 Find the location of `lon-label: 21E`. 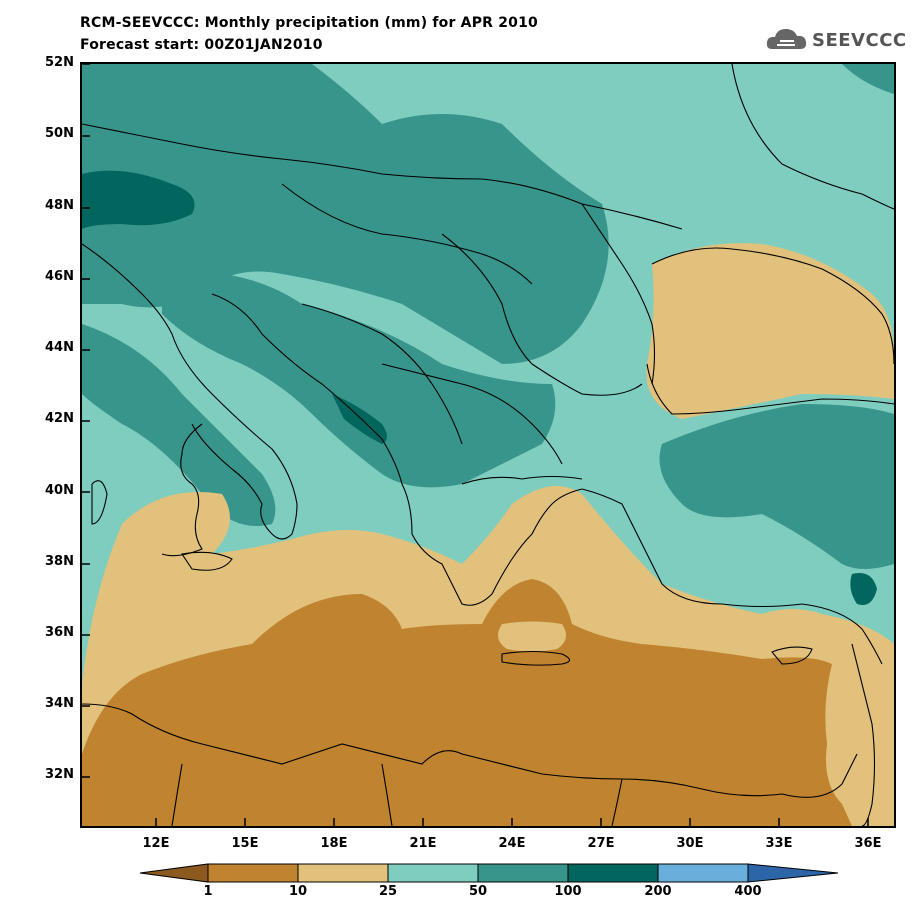

lon-label: 21E is located at coordinates (423, 843).